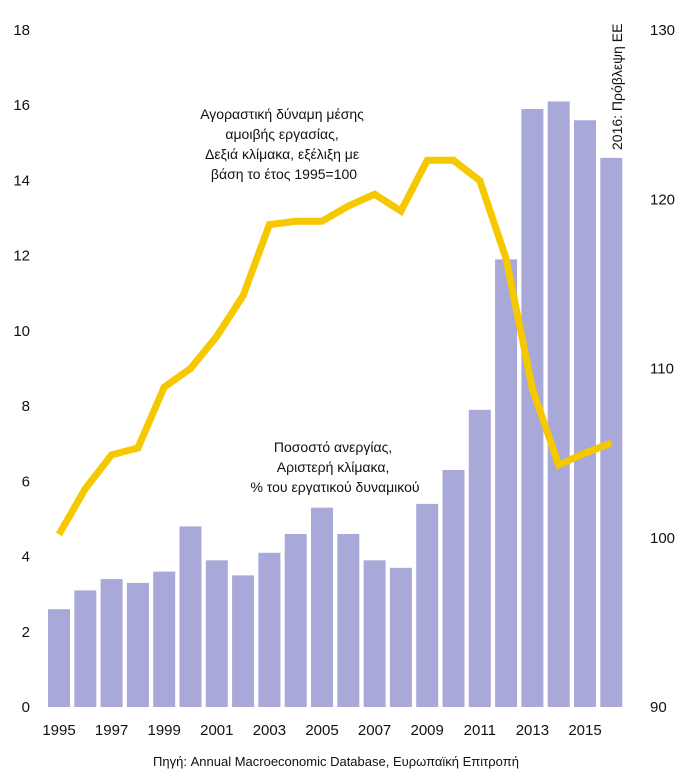 The width and height of the screenshot is (687, 780). Describe the element at coordinates (282, 114) in the screenshot. I see `line-annotation-1: Αγοραστική δύναμη μέσης` at that location.